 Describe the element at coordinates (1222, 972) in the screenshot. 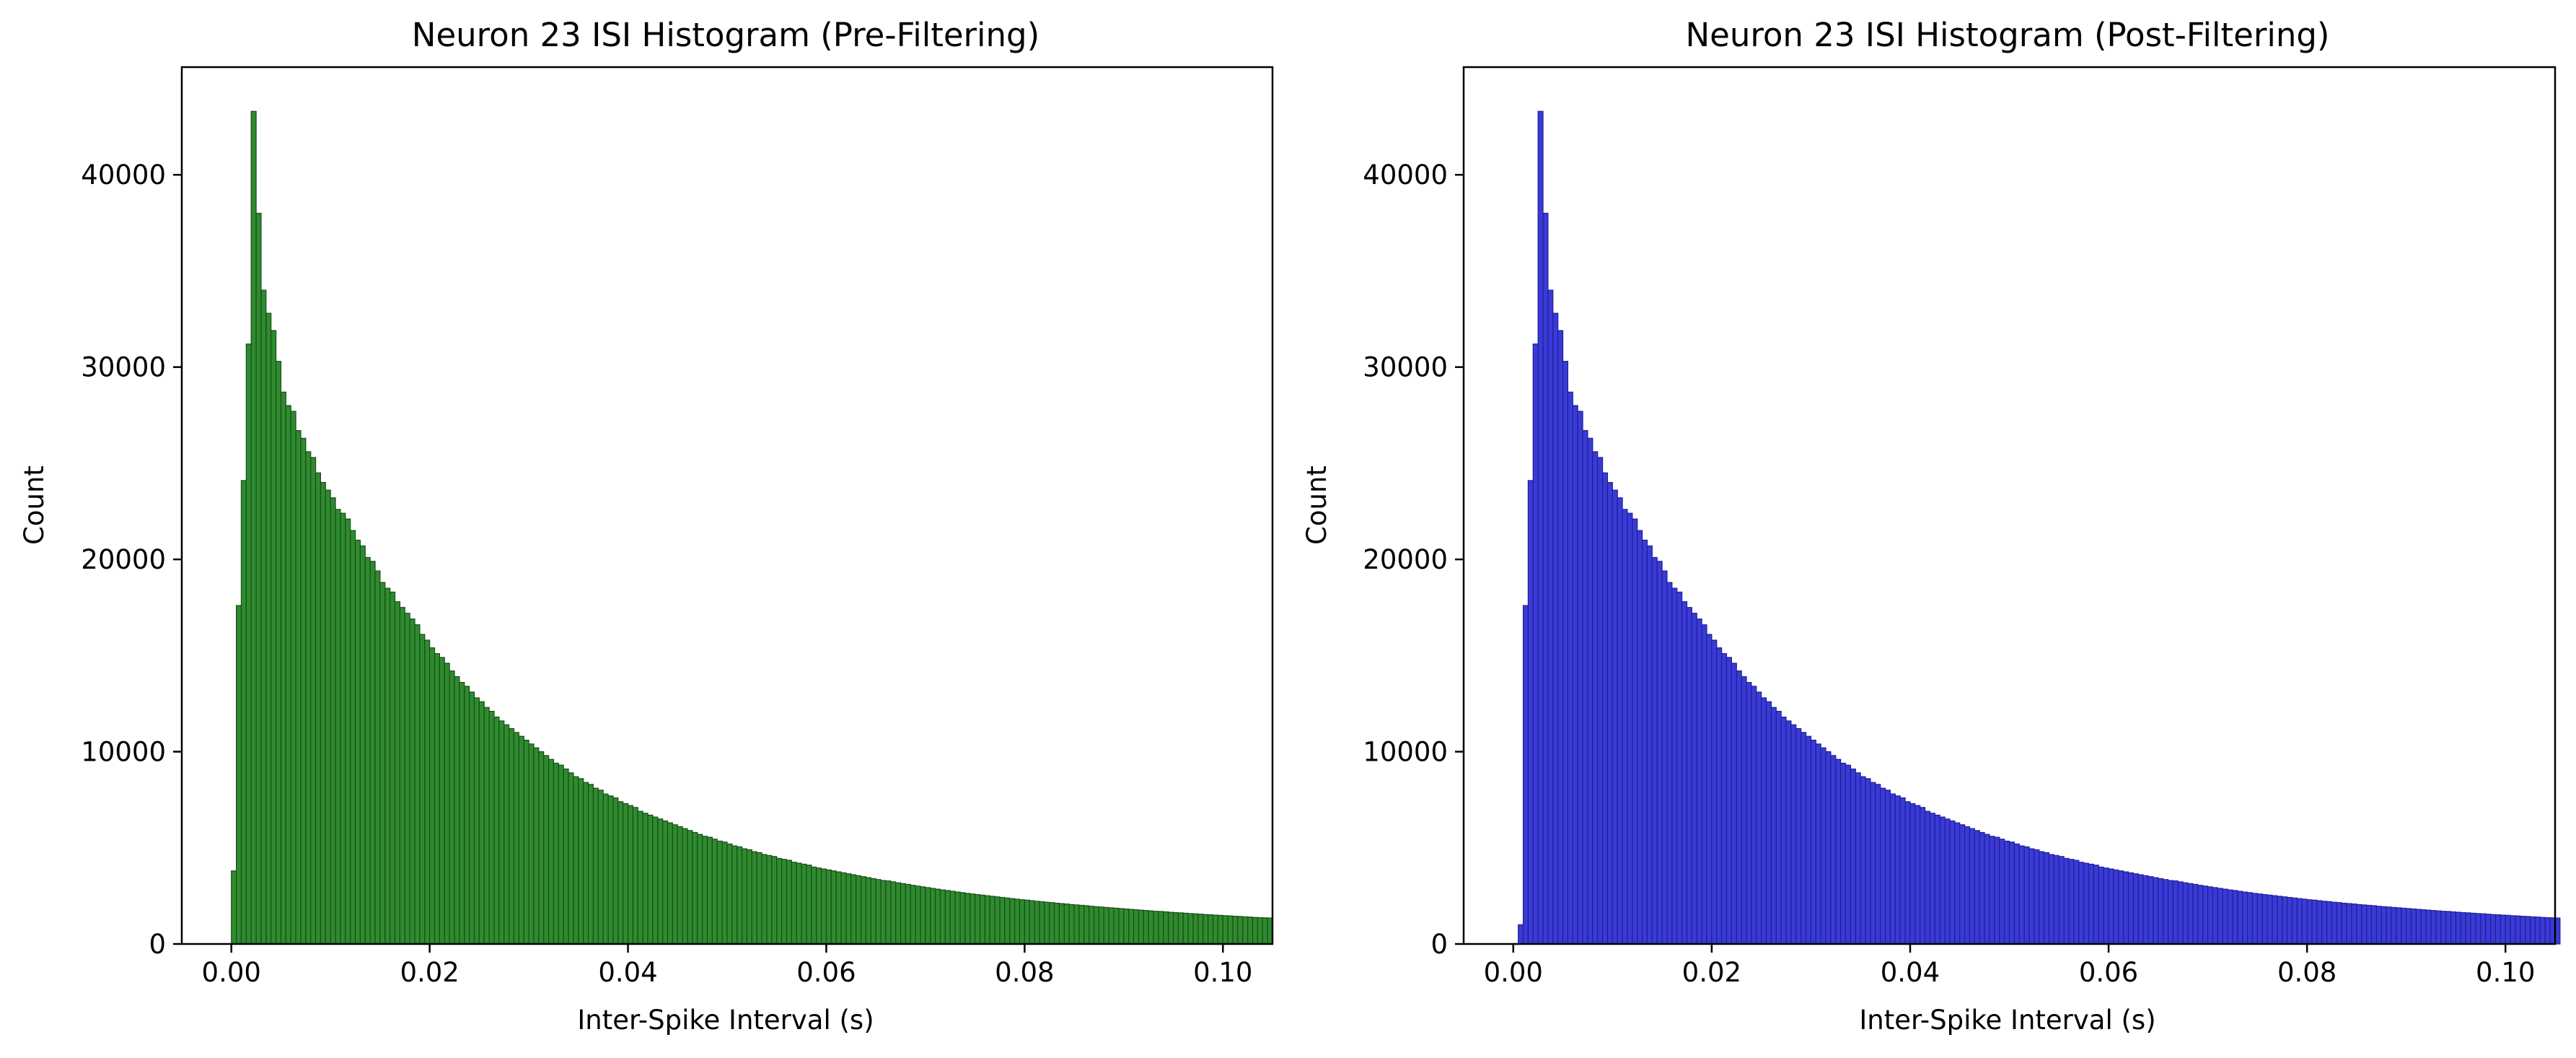

I see `x-tick-label: 0.10` at that location.